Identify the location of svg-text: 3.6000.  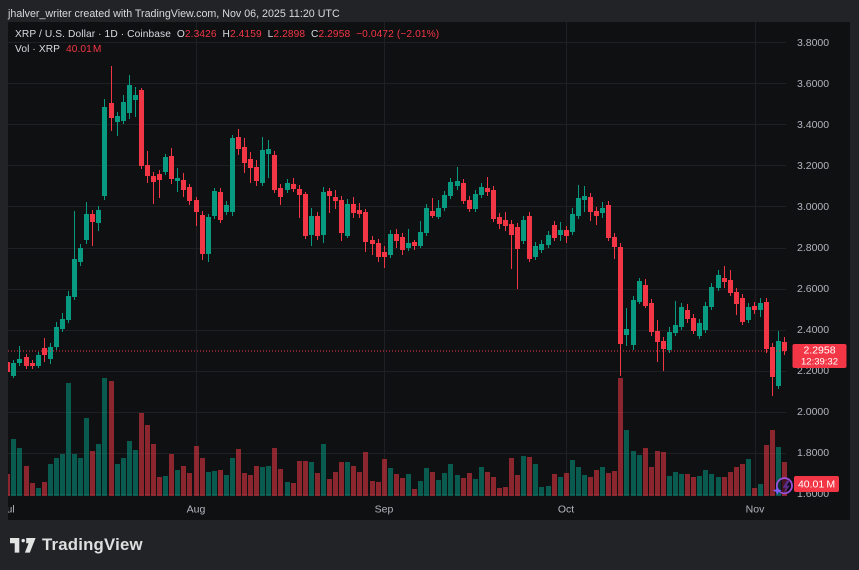
(813, 84).